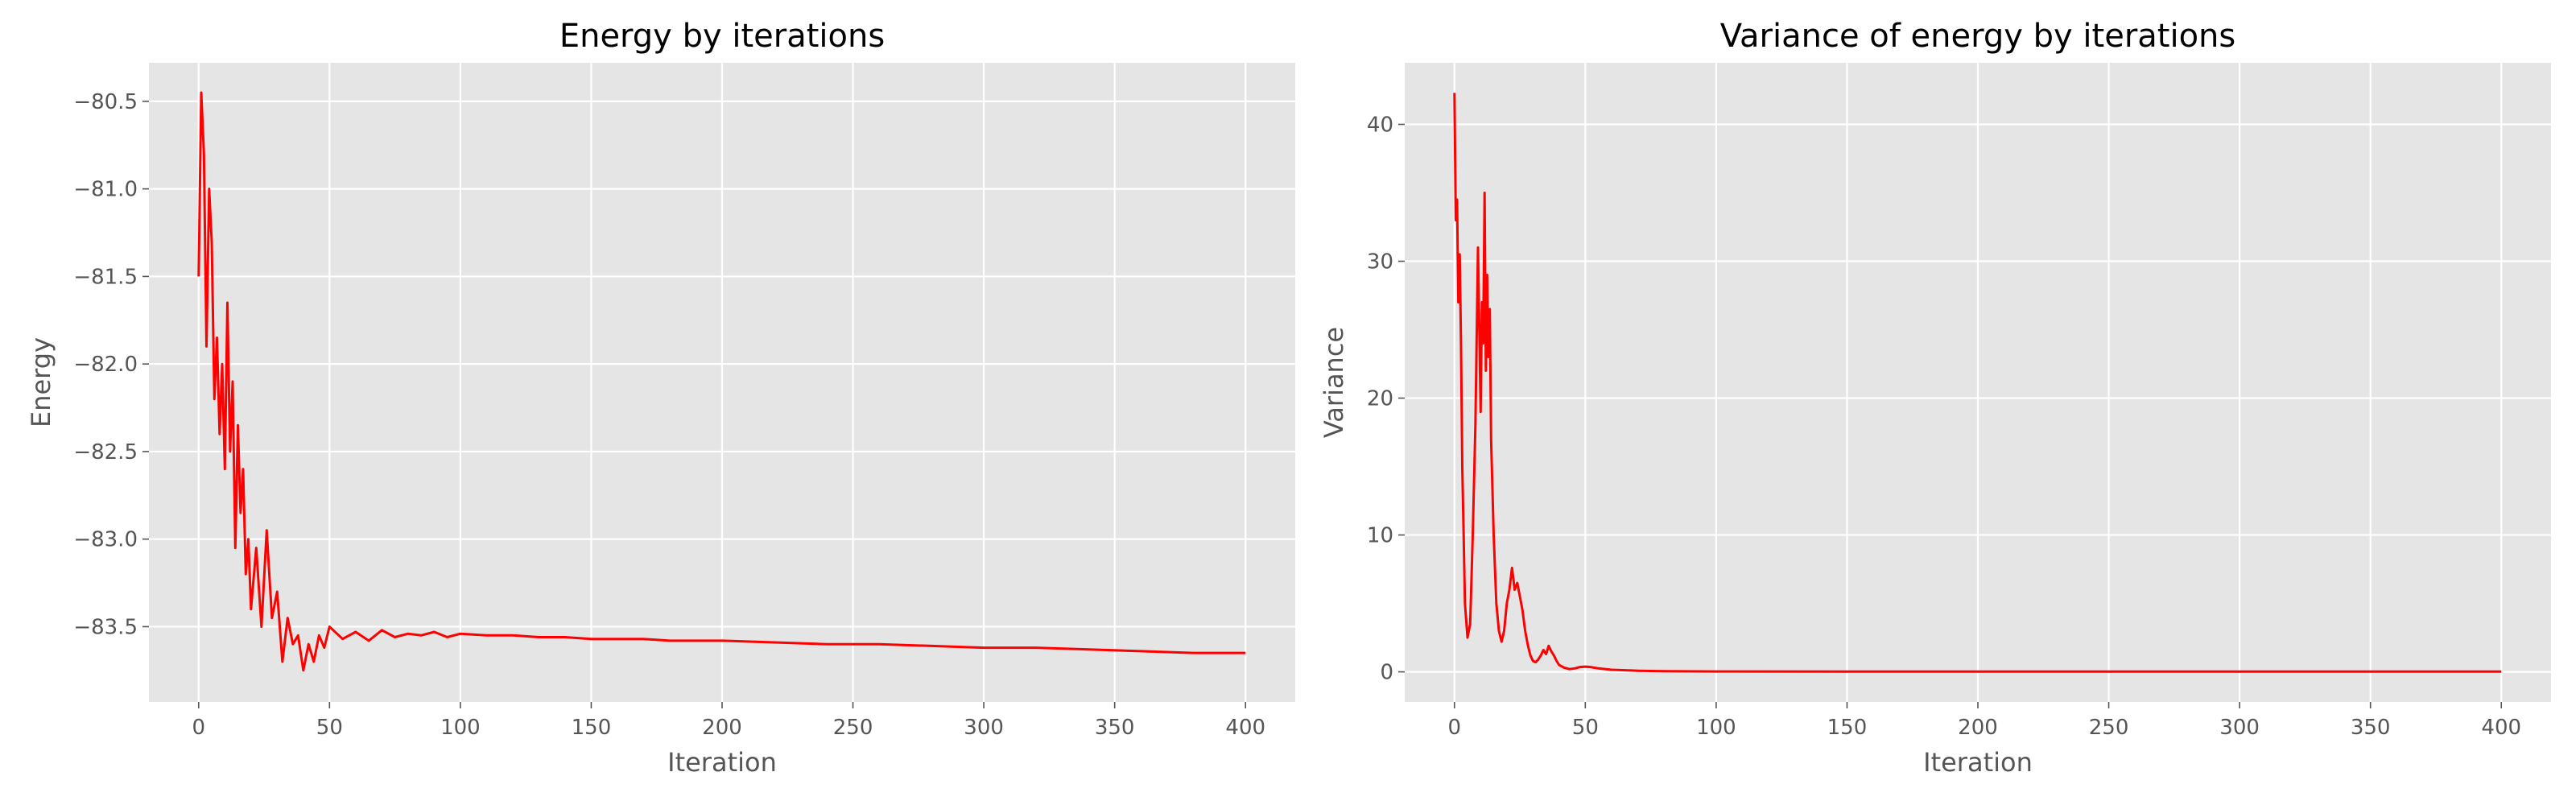 Image resolution: width=2576 pixels, height=805 pixels. Describe the element at coordinates (106, 277) in the screenshot. I see `y-tick-label: −81.5` at that location.